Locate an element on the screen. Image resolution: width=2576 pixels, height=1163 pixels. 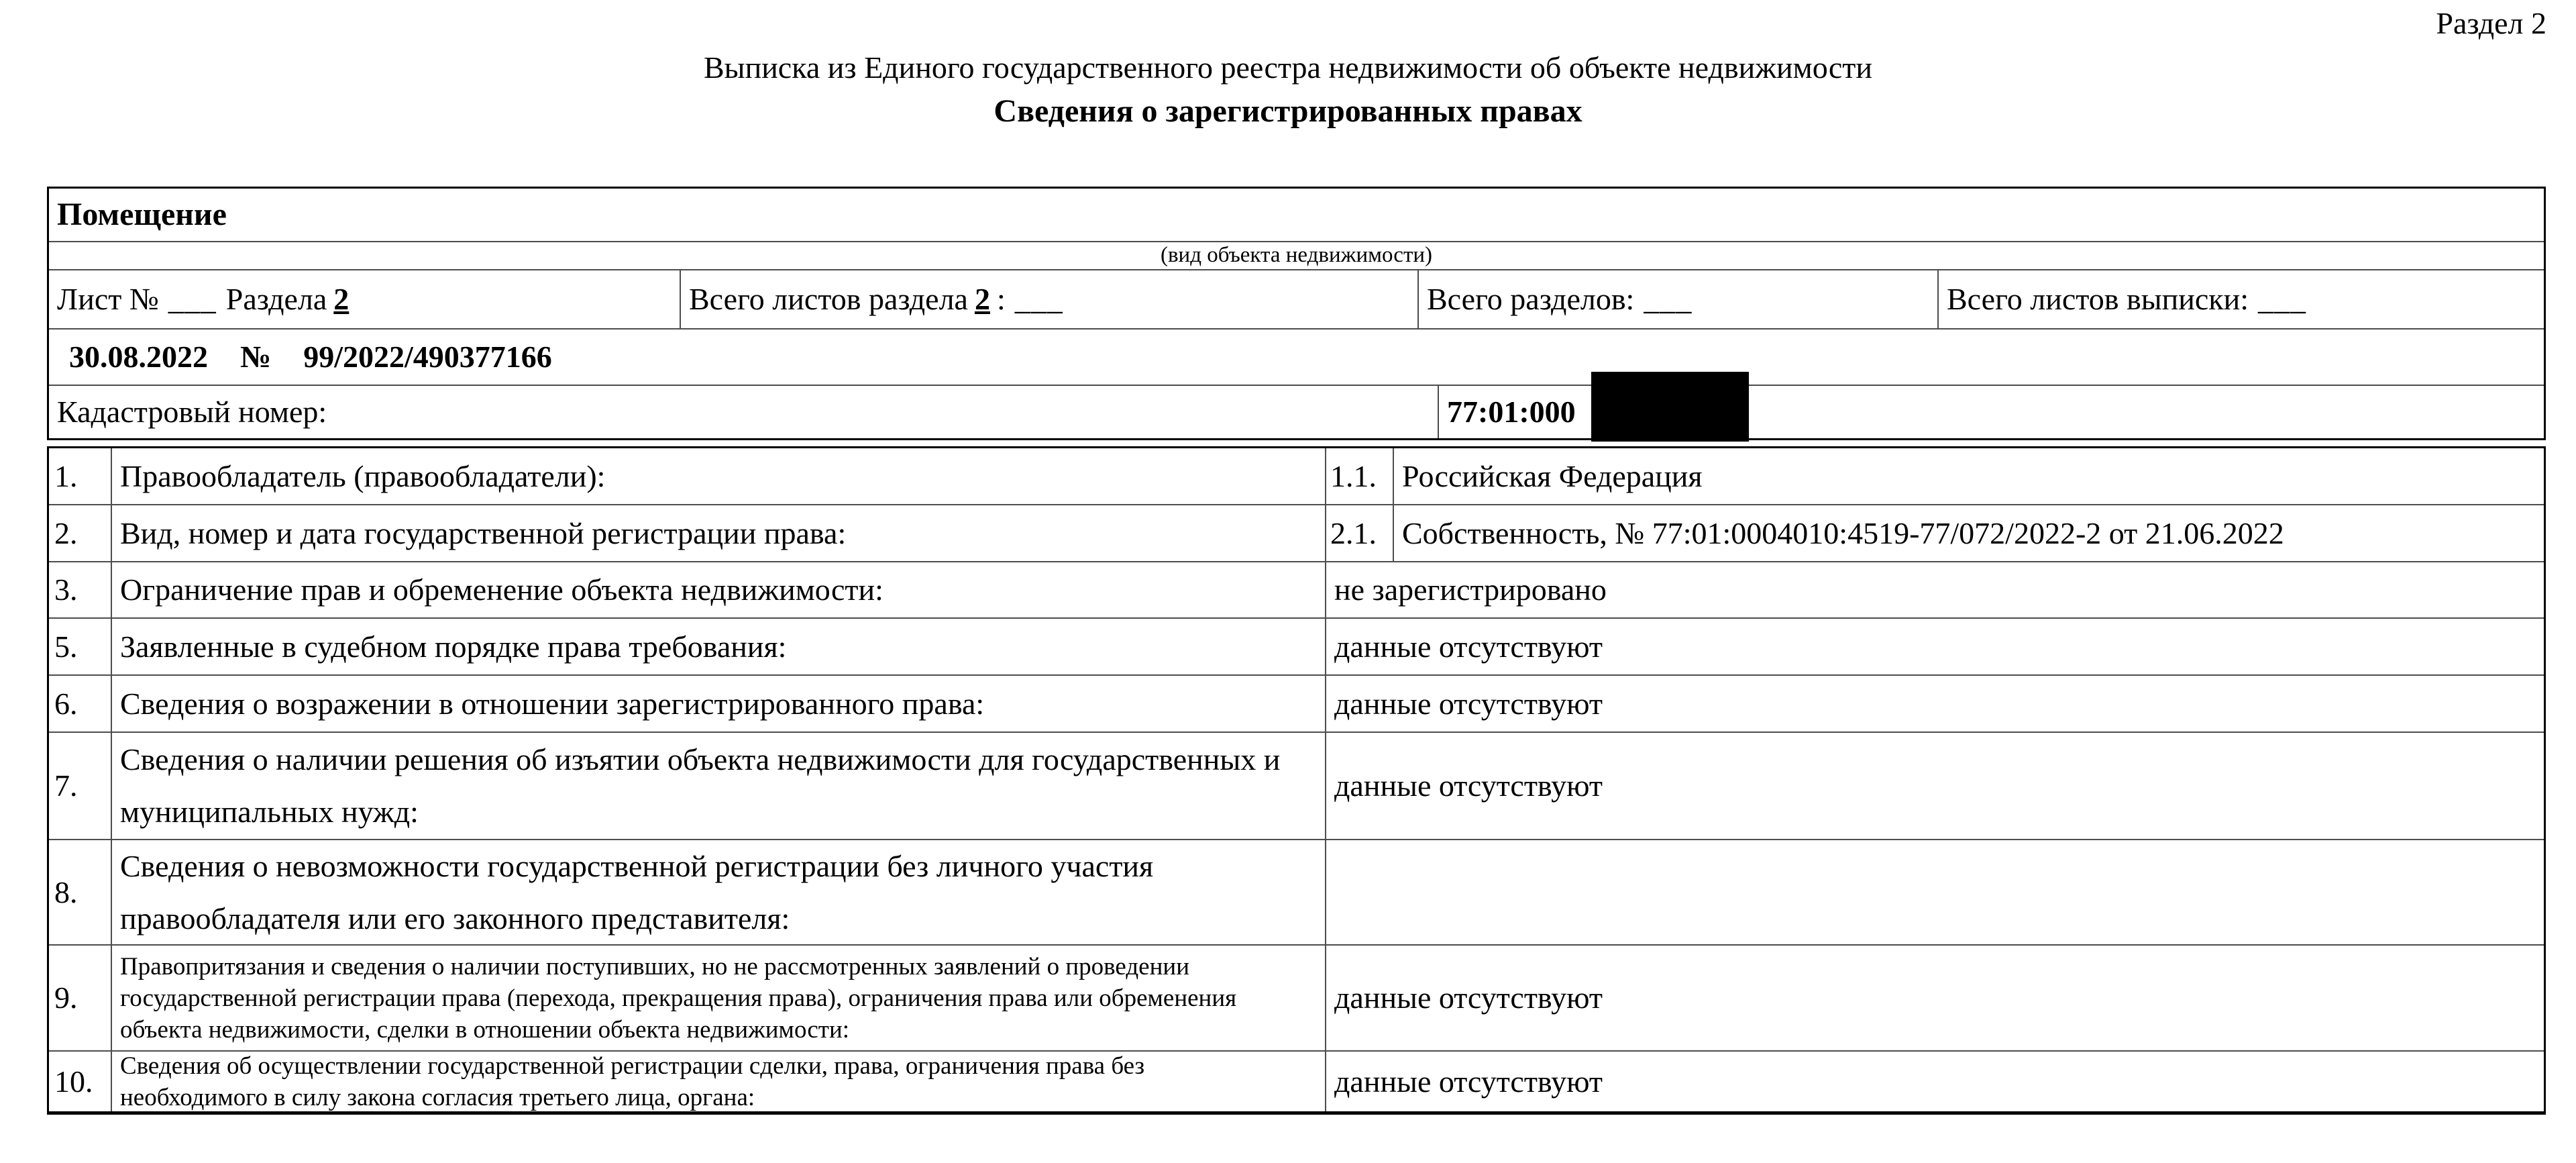
row-sub-number: 2.1. is located at coordinates (1359, 533).